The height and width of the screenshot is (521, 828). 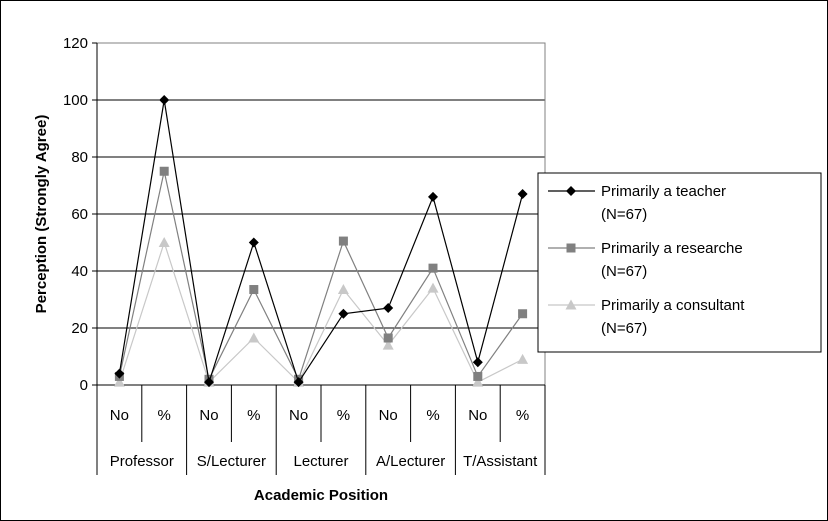 What do you see at coordinates (75, 43) in the screenshot?
I see `y-tick-label: 120` at bounding box center [75, 43].